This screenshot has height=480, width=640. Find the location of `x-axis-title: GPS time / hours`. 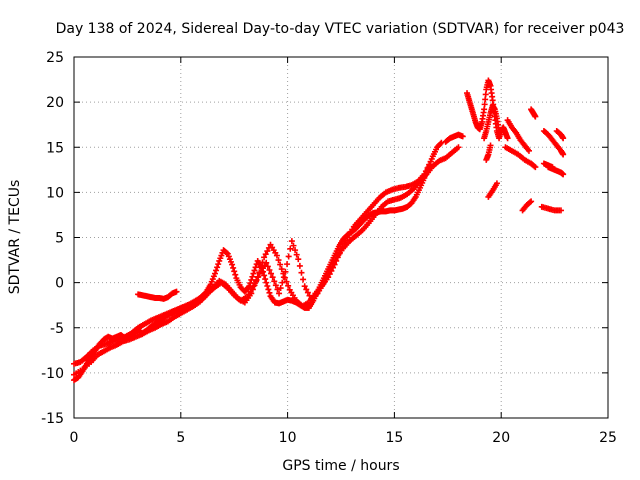

x-axis-title: GPS time / hours is located at coordinates (340, 466).